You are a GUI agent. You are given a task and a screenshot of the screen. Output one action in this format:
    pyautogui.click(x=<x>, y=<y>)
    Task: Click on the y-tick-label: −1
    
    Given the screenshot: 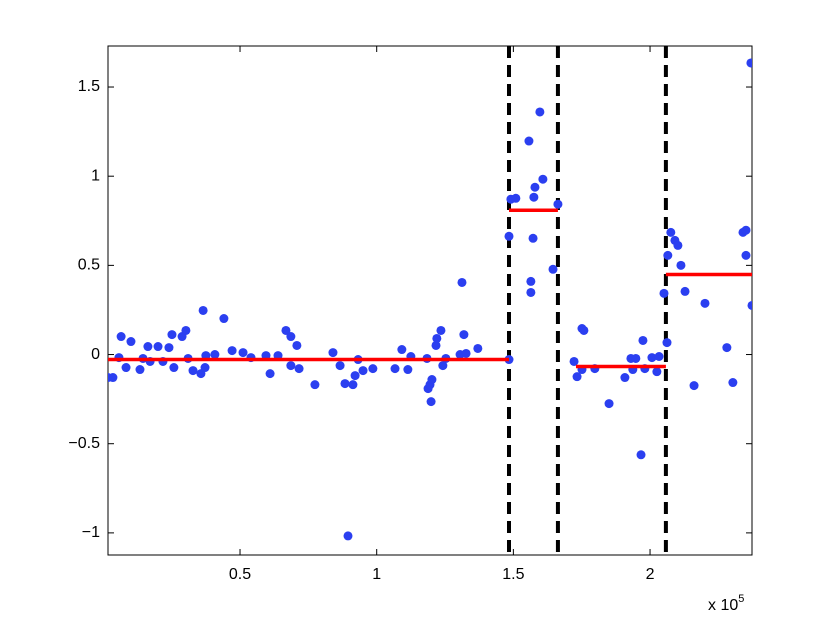 What is the action you would take?
    pyautogui.click(x=91, y=532)
    